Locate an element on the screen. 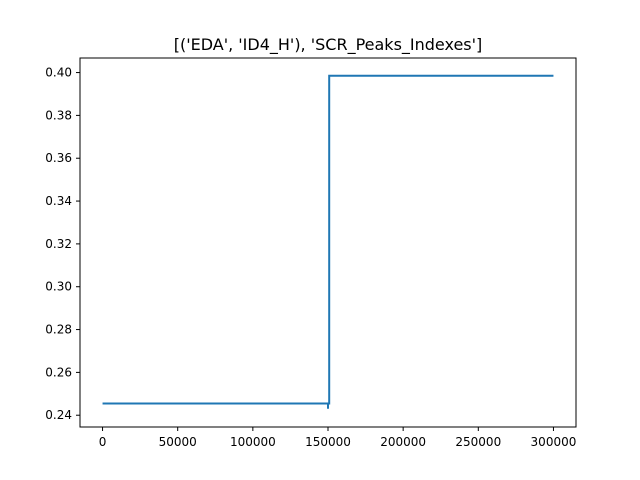 Image resolution: width=640 pixels, height=480 pixels. x-axis: 0 50000 100000 150000 200000 250000 300000 is located at coordinates (338, 438).